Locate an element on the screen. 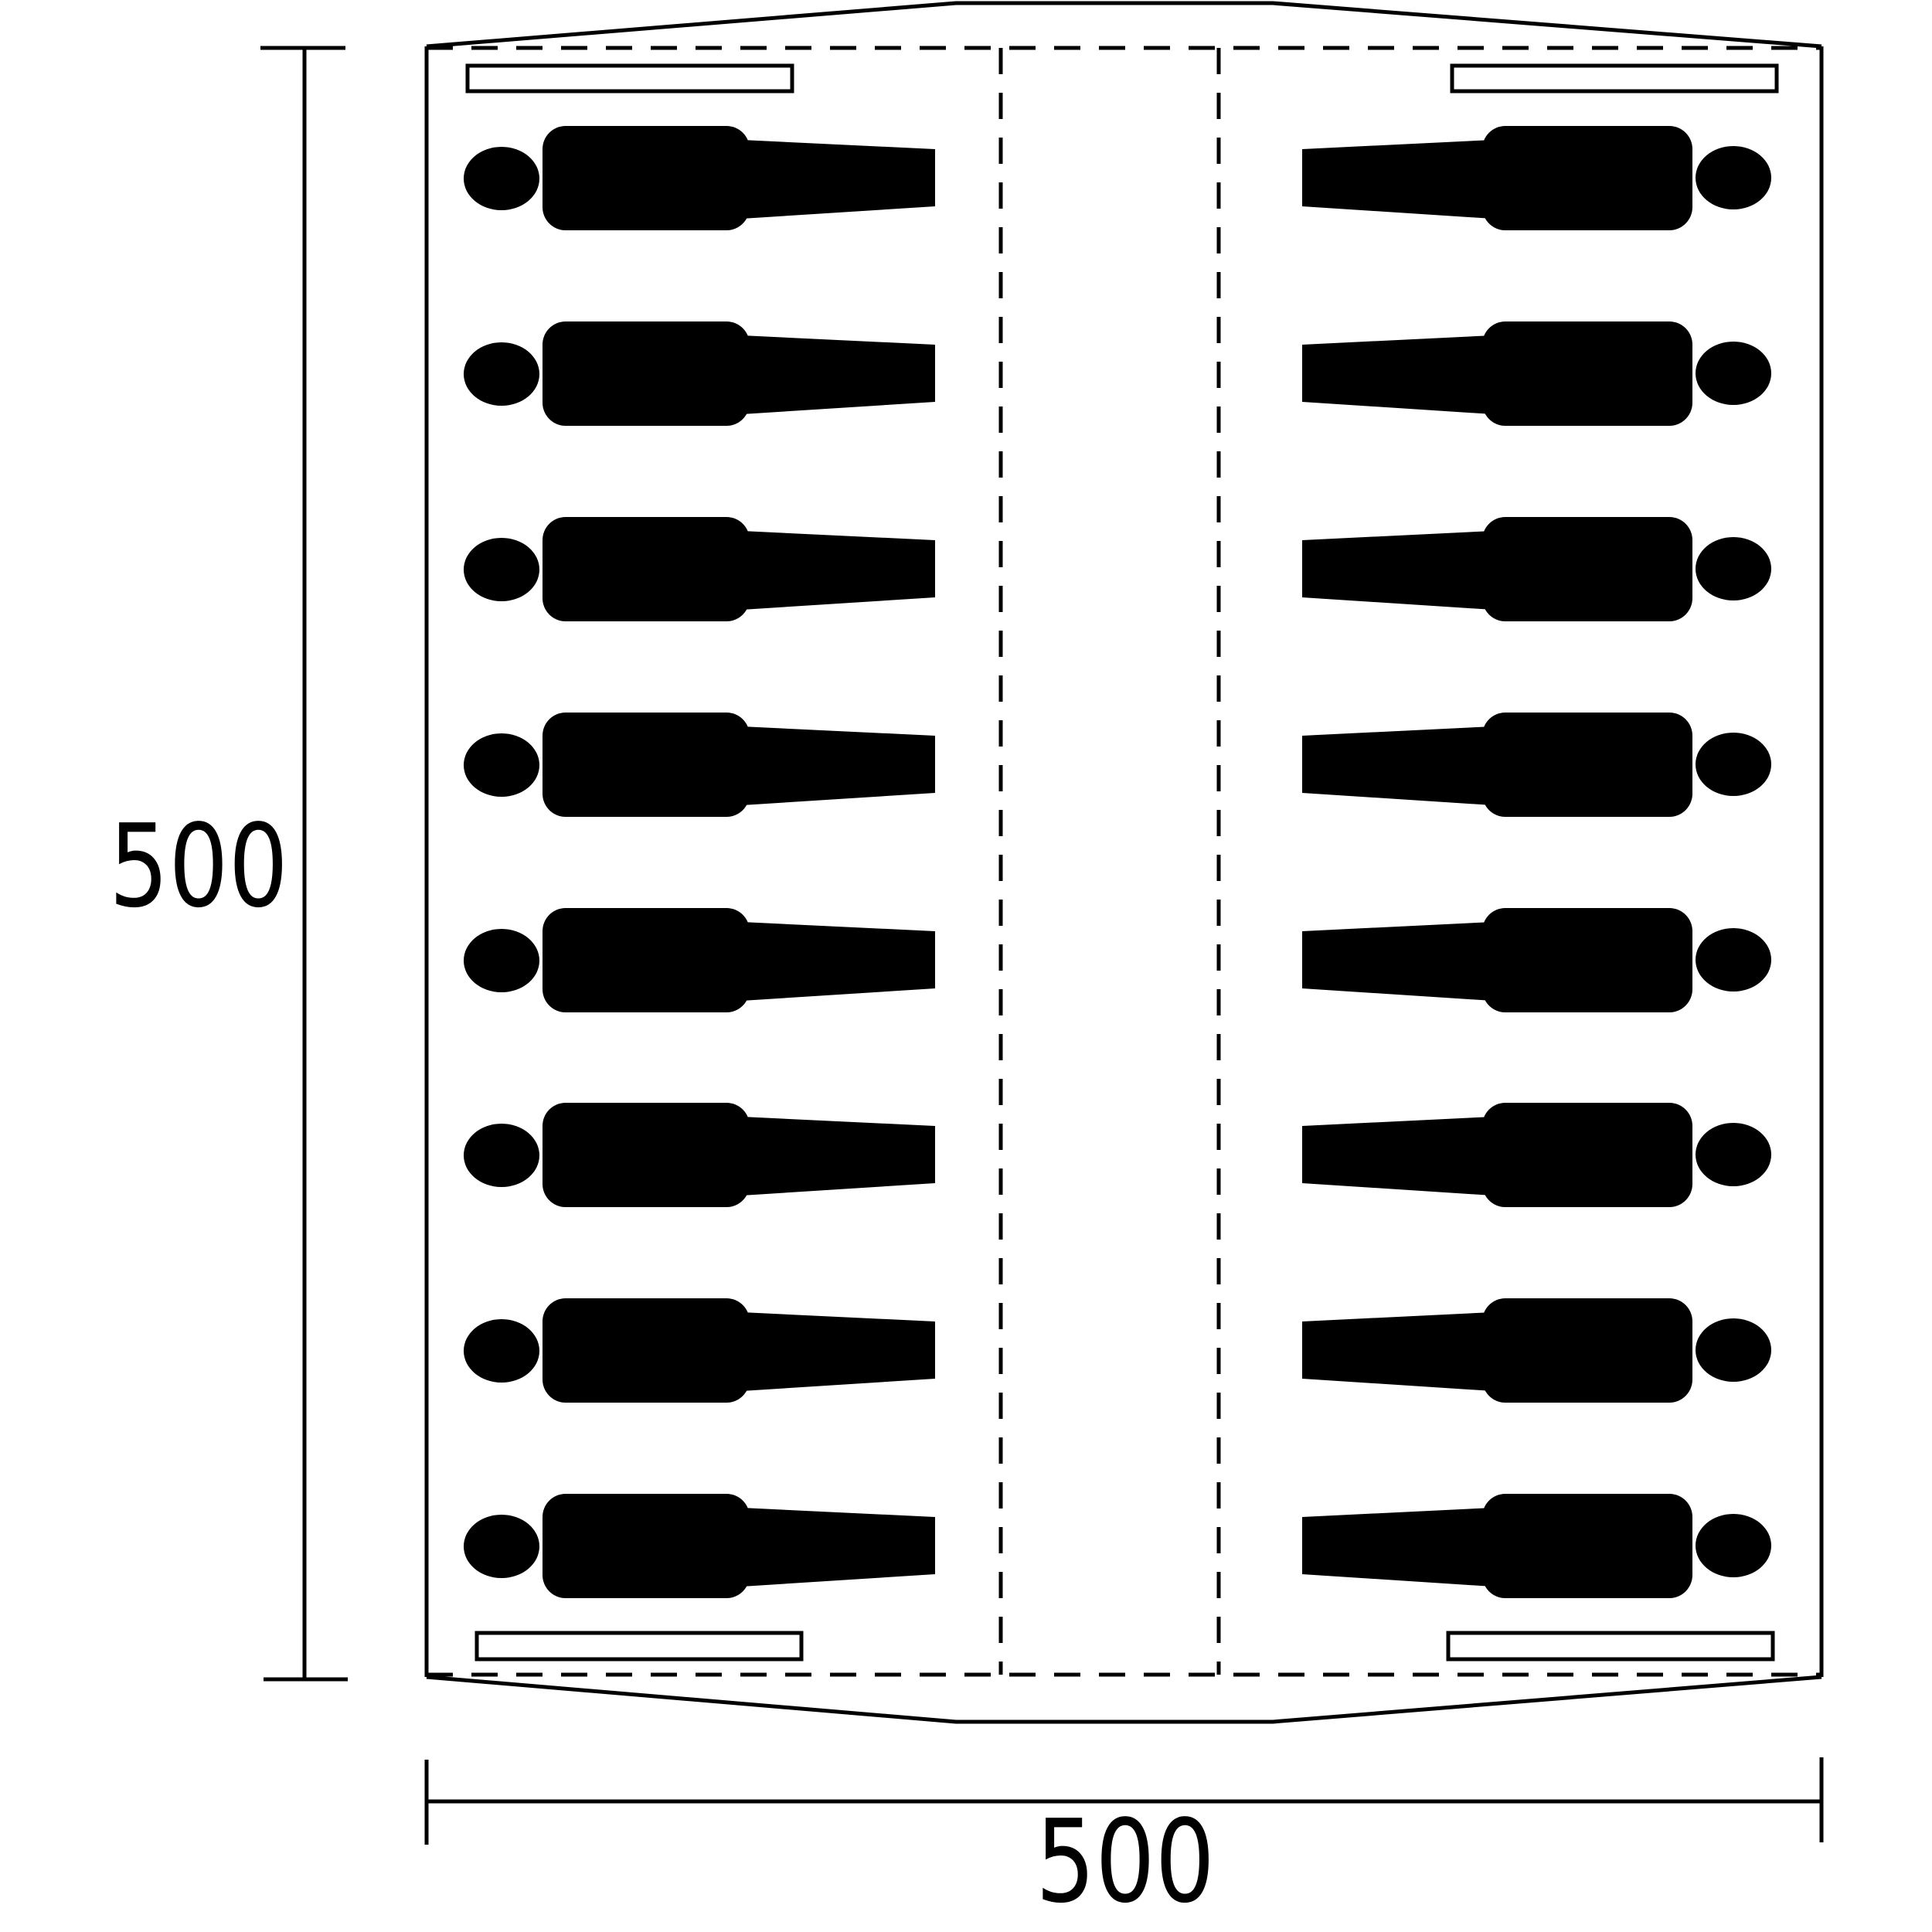 The height and width of the screenshot is (1932, 1932). aisle-lines is located at coordinates (1109, 862).